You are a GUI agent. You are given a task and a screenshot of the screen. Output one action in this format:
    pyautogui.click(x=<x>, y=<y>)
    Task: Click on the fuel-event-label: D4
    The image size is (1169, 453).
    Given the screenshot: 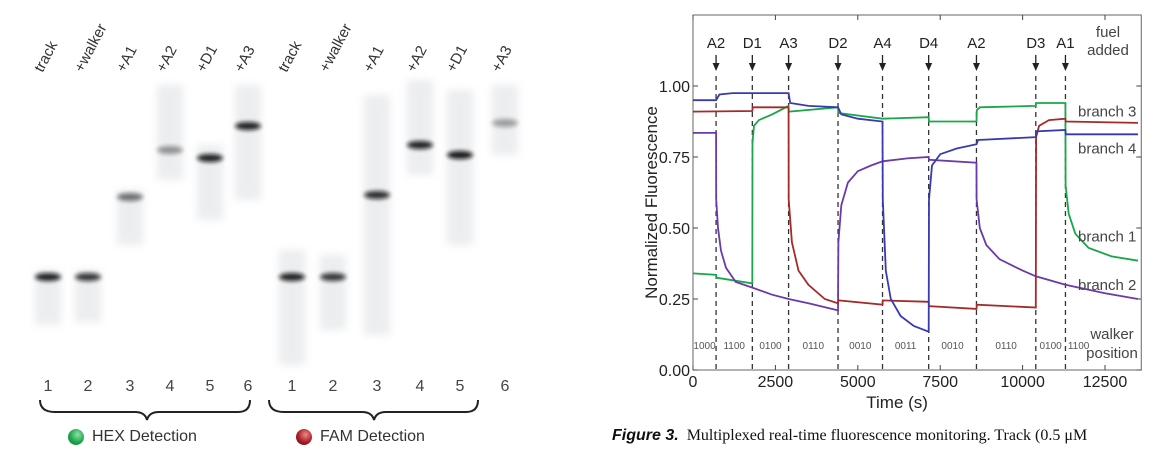 What is the action you would take?
    pyautogui.click(x=928, y=43)
    